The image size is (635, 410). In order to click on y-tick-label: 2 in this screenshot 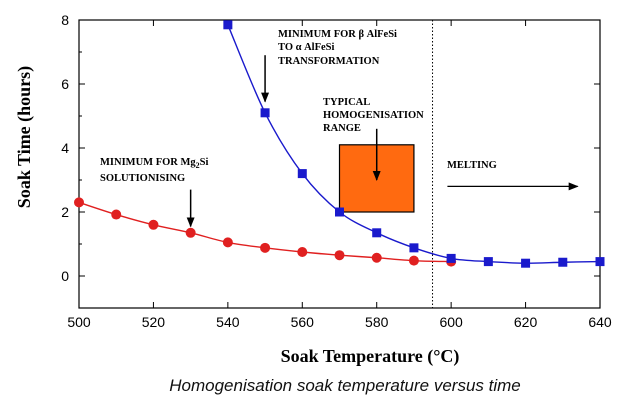, I will do `click(65, 212)`.